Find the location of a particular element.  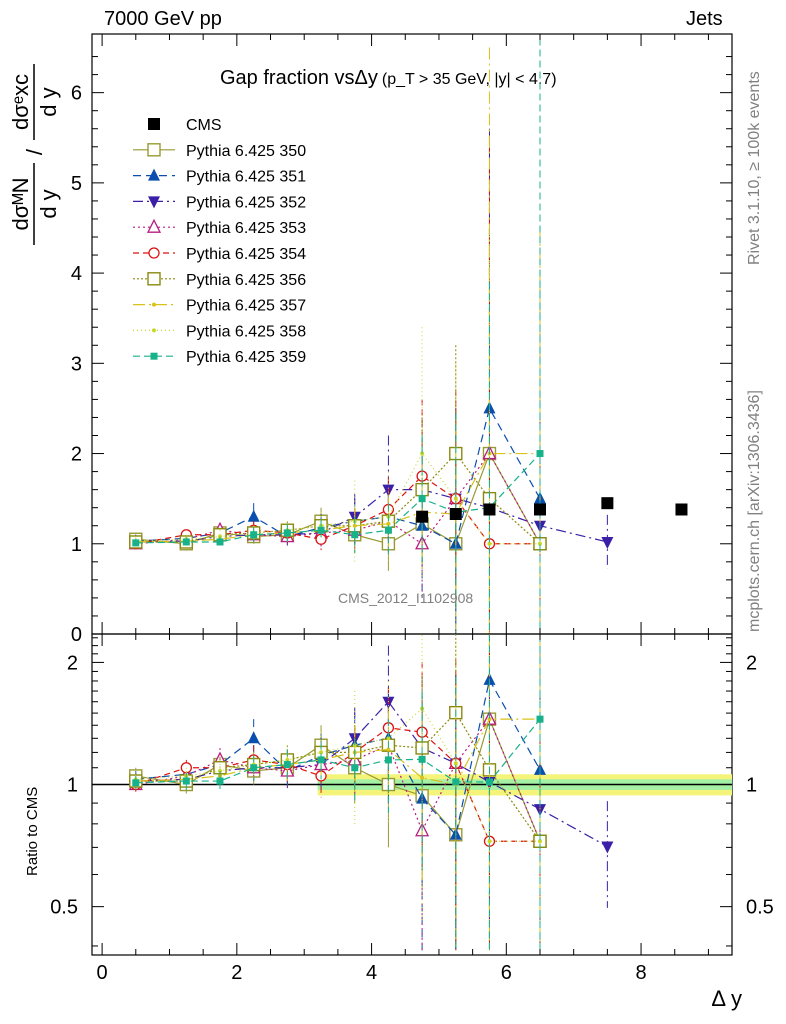

legend-label: Pythia 6.425 353 is located at coordinates (246, 228).